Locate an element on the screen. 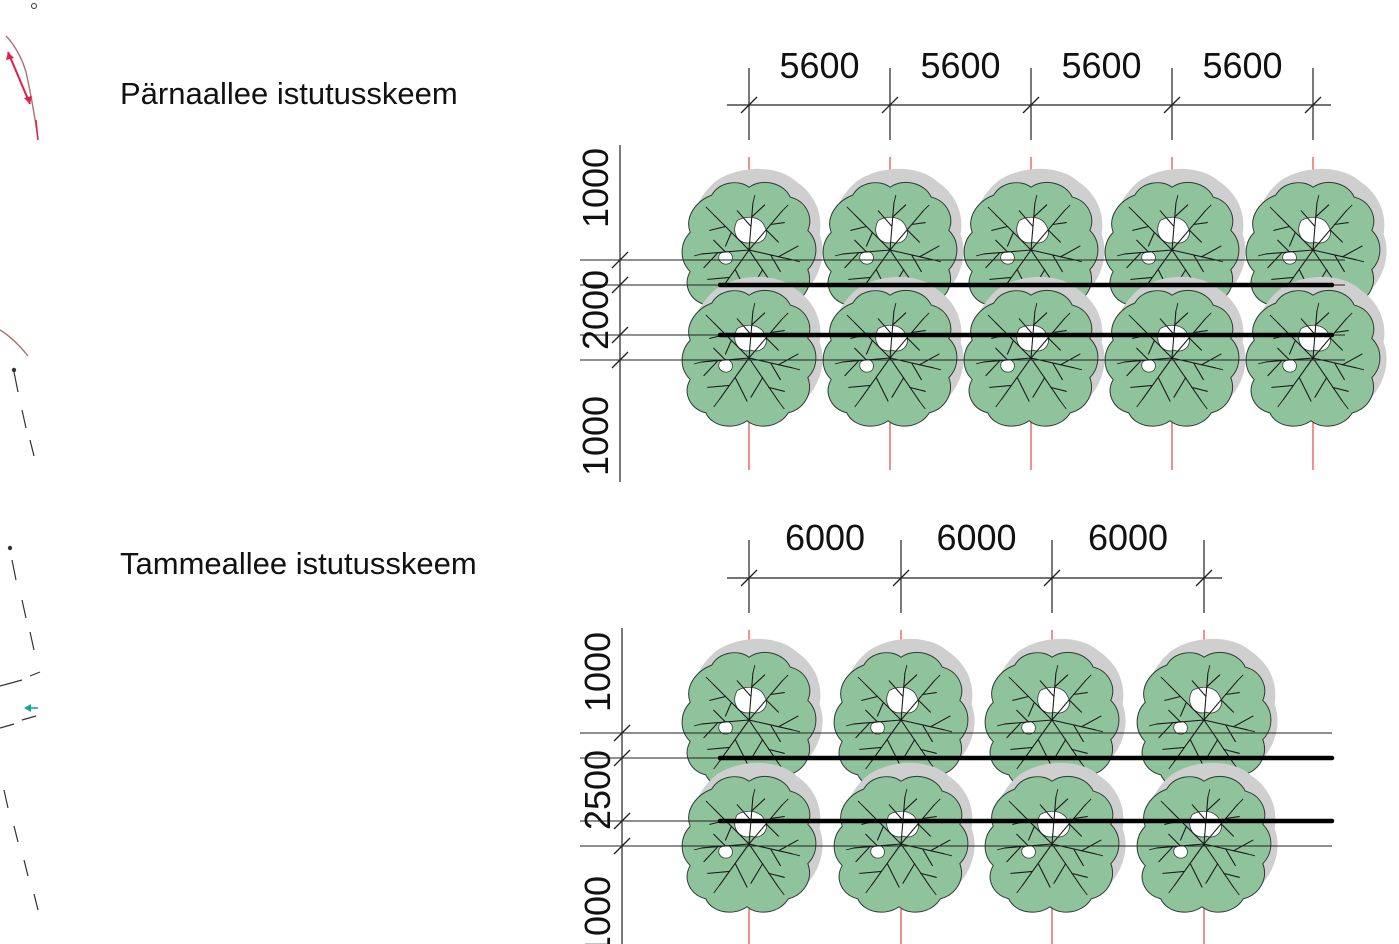 The width and height of the screenshot is (1399, 944). vertical-dimension-label: 2500 is located at coordinates (597, 790).